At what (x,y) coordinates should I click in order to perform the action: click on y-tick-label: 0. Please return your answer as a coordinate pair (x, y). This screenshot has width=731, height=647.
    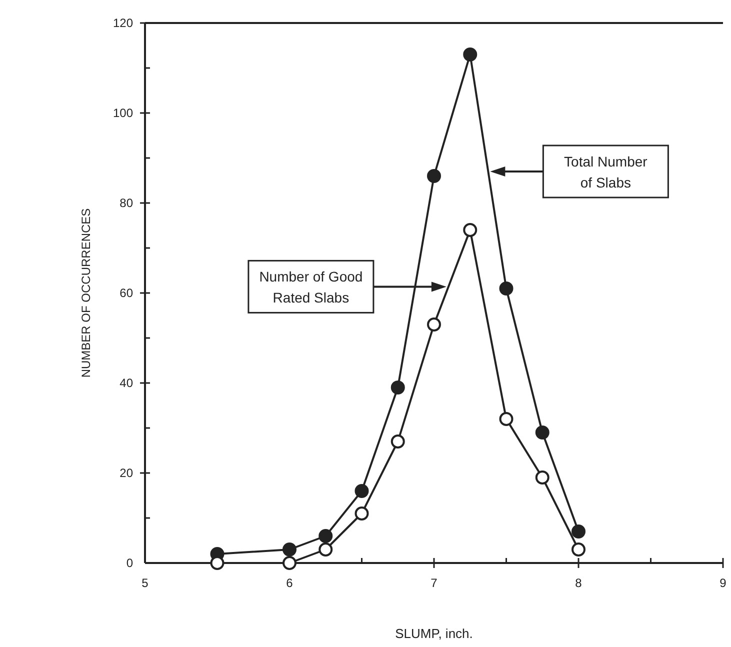
    Looking at the image, I should click on (130, 563).